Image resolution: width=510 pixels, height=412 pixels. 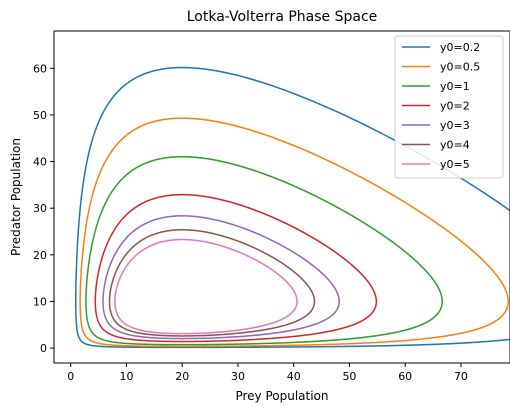 What do you see at coordinates (182, 376) in the screenshot?
I see `x-tick-label: 20` at bounding box center [182, 376].